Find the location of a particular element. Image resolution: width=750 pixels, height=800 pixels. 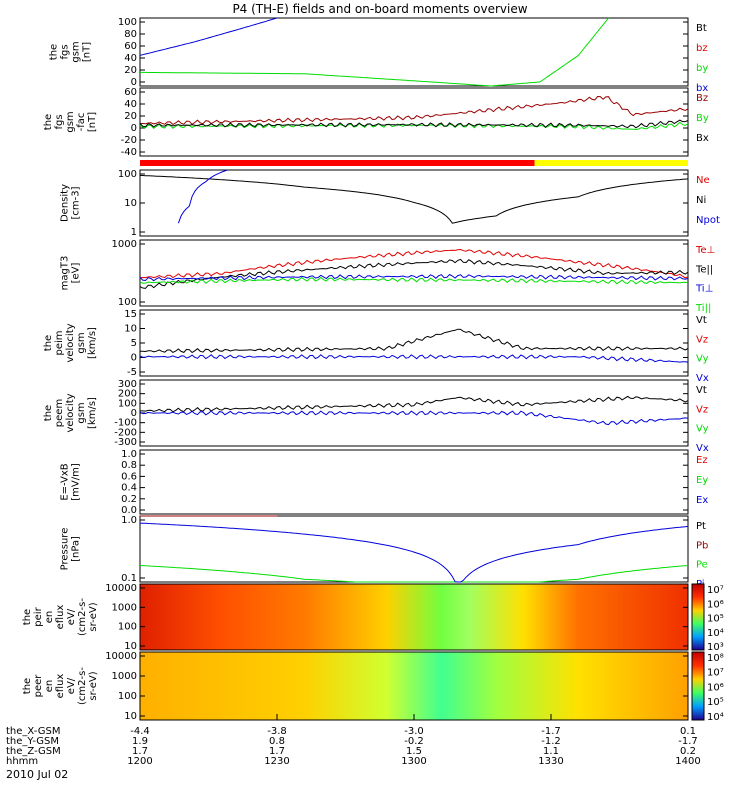

y-tick-label: 40 is located at coordinates (130, 104).